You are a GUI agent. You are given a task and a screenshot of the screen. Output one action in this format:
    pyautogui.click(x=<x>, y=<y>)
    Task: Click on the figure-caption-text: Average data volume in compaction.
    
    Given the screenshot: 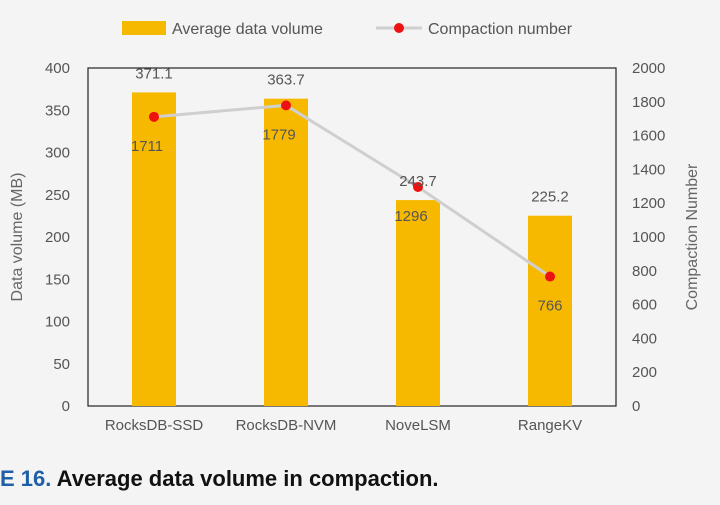 What is the action you would take?
    pyautogui.click(x=247, y=478)
    